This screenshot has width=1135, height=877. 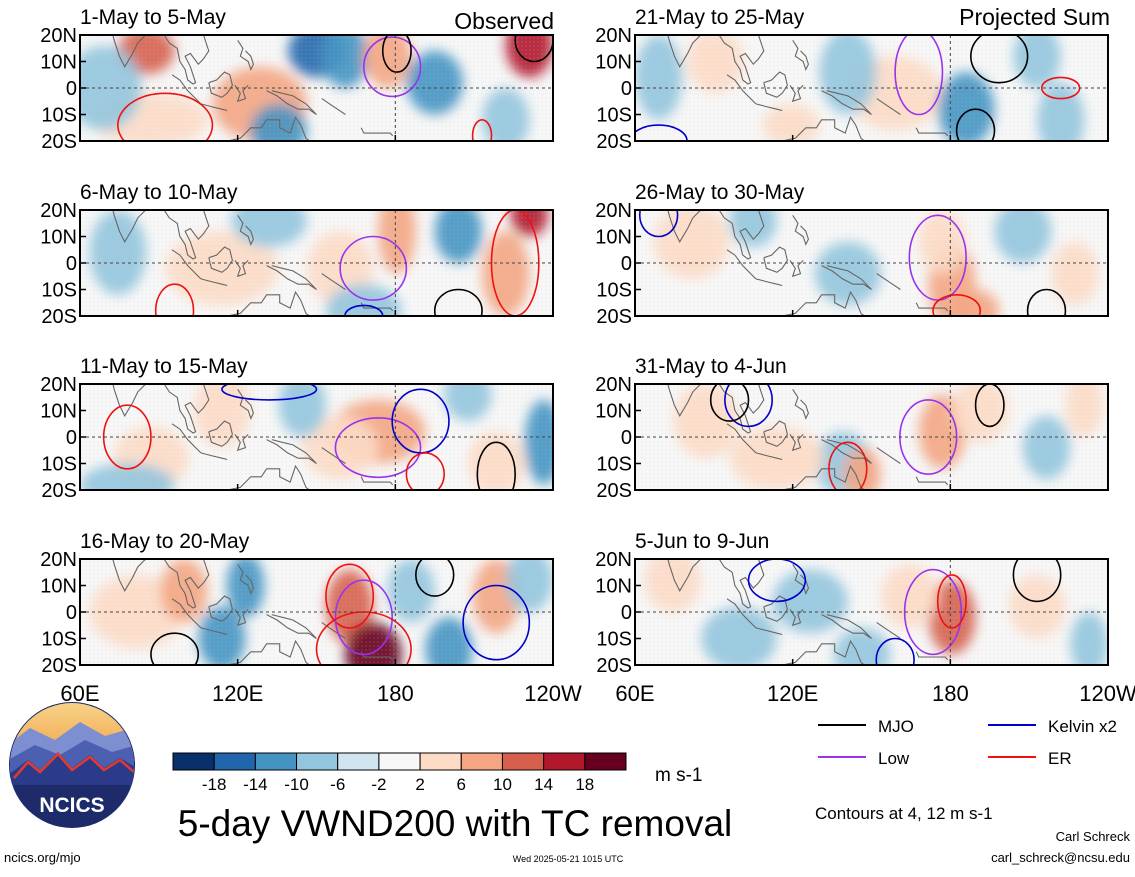 I want to click on author-name: Carl Schreck, so click(x=1093, y=836).